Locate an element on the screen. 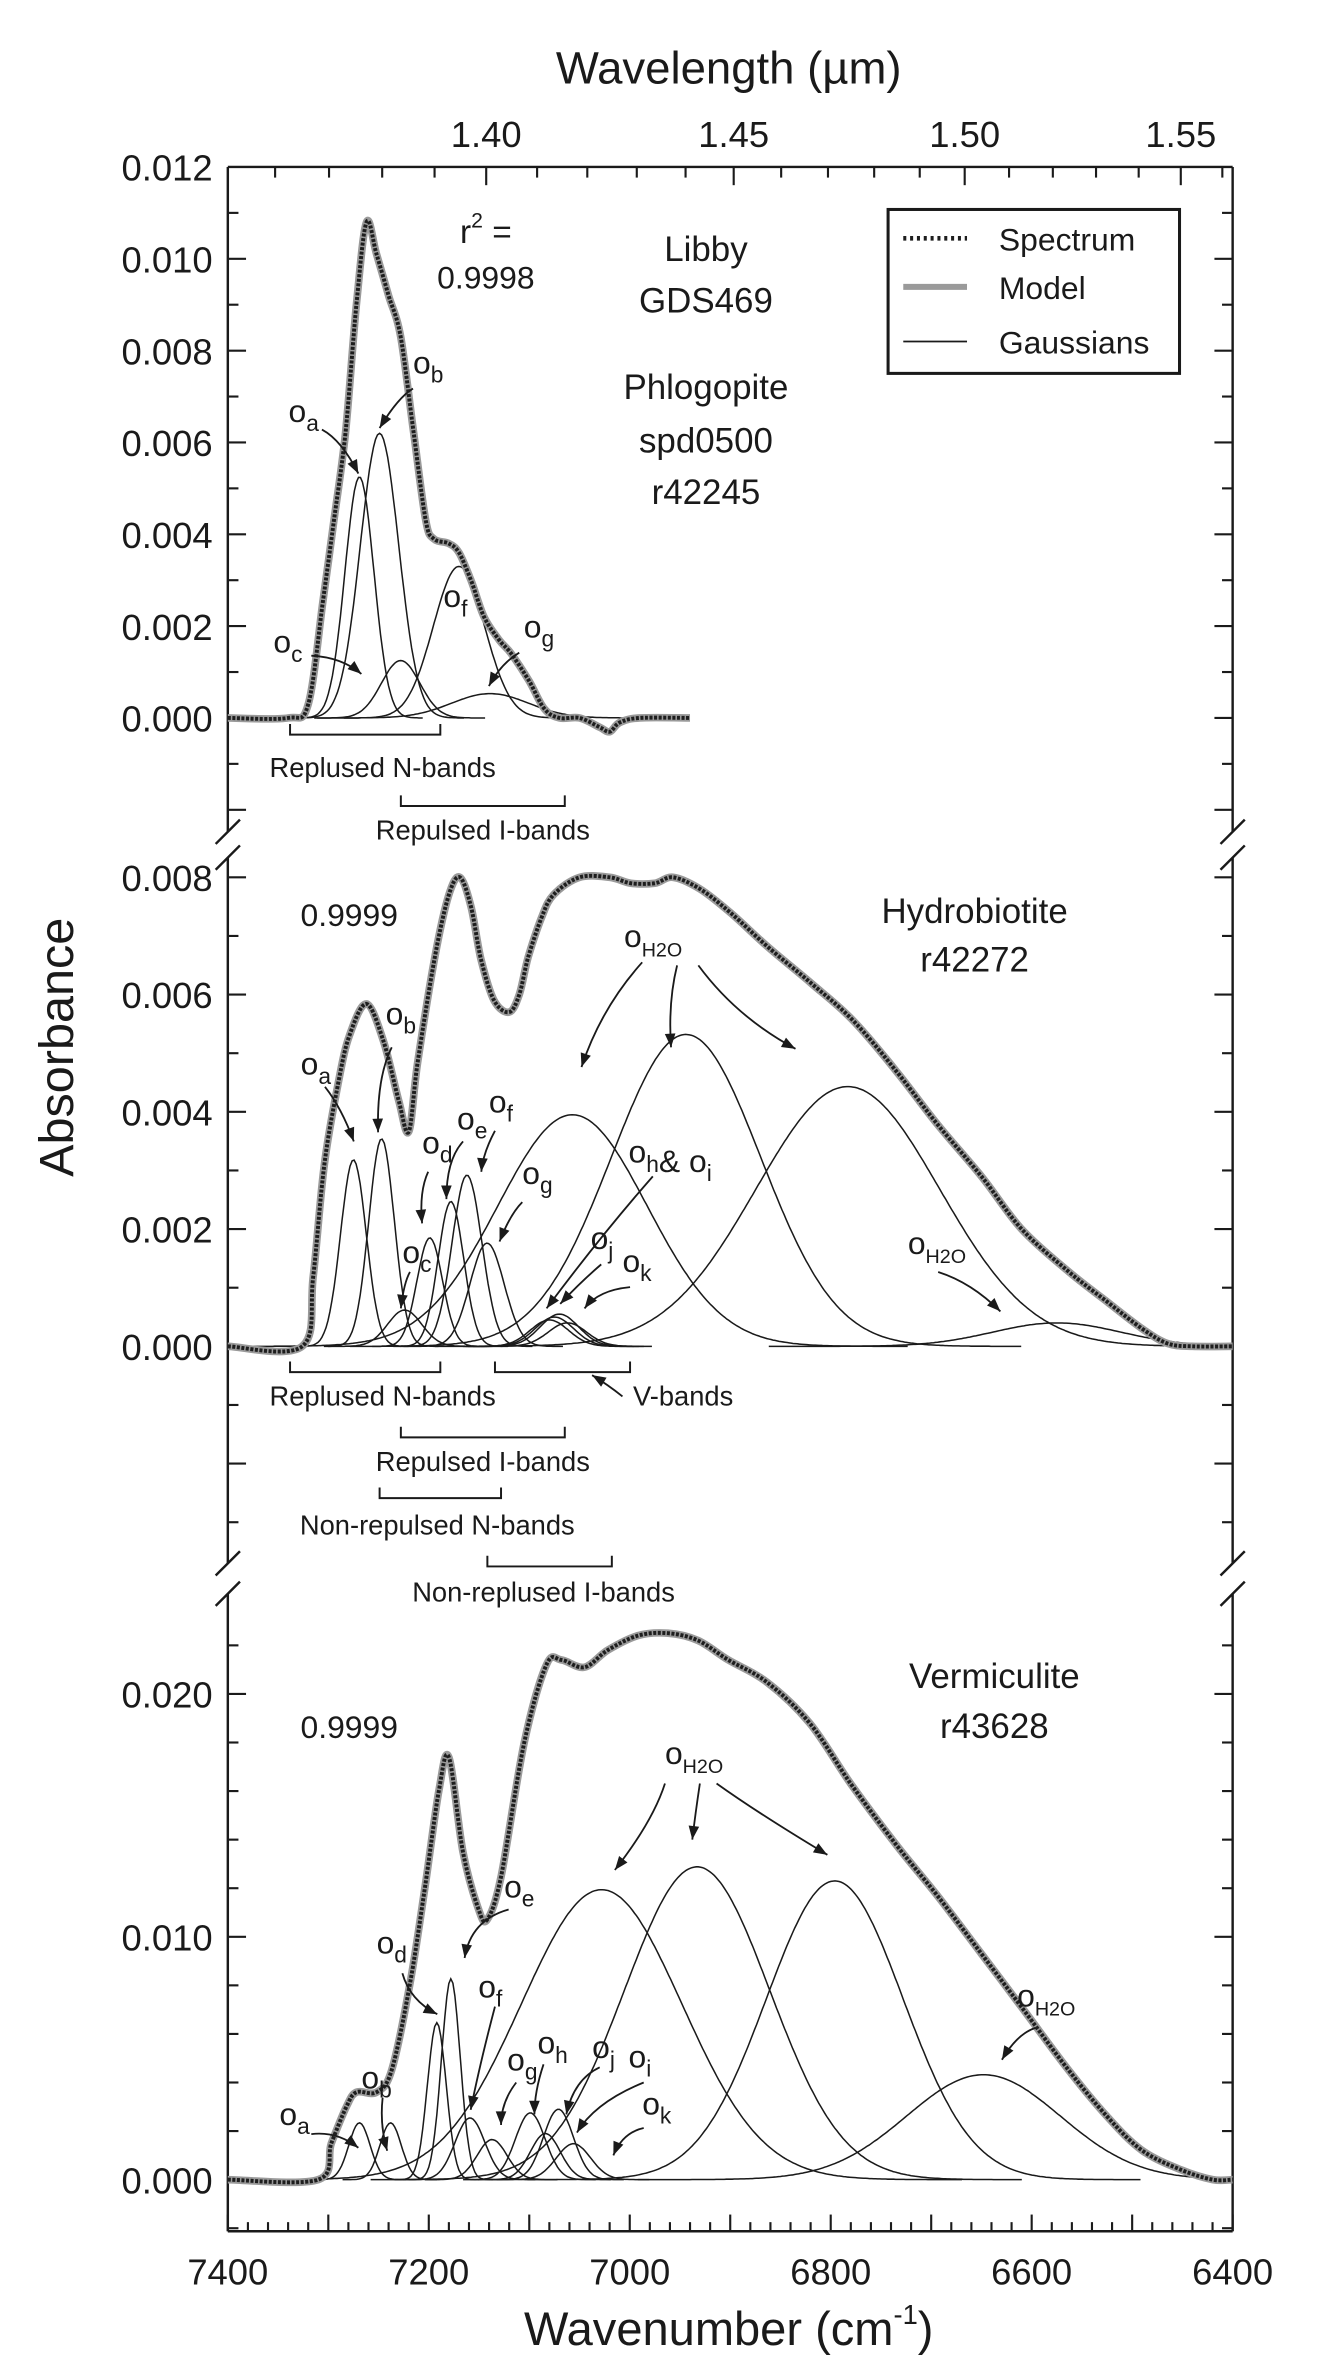 The image size is (1336, 2380). peak-label-oe-arrow-head is located at coordinates (446, 1192).